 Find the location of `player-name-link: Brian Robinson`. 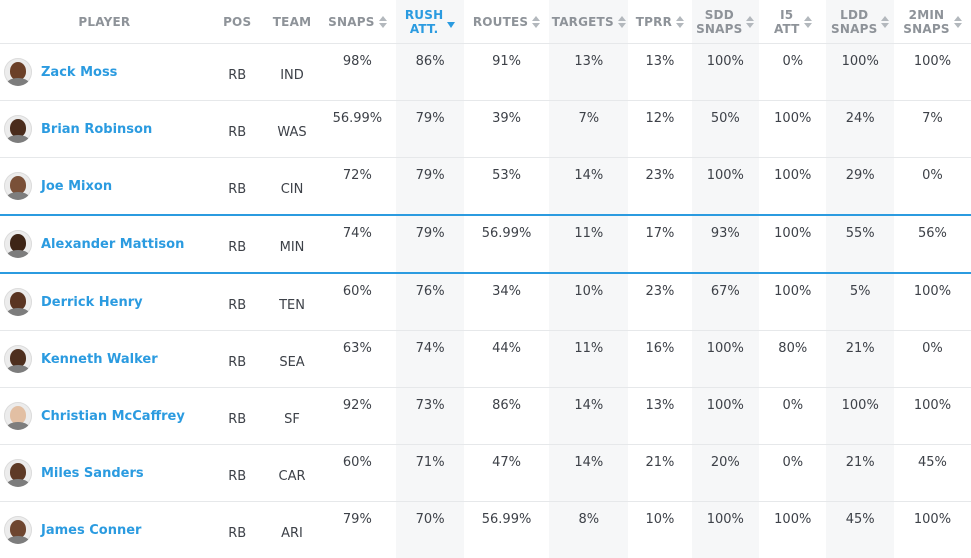

player-name-link: Brian Robinson is located at coordinates (96, 129).